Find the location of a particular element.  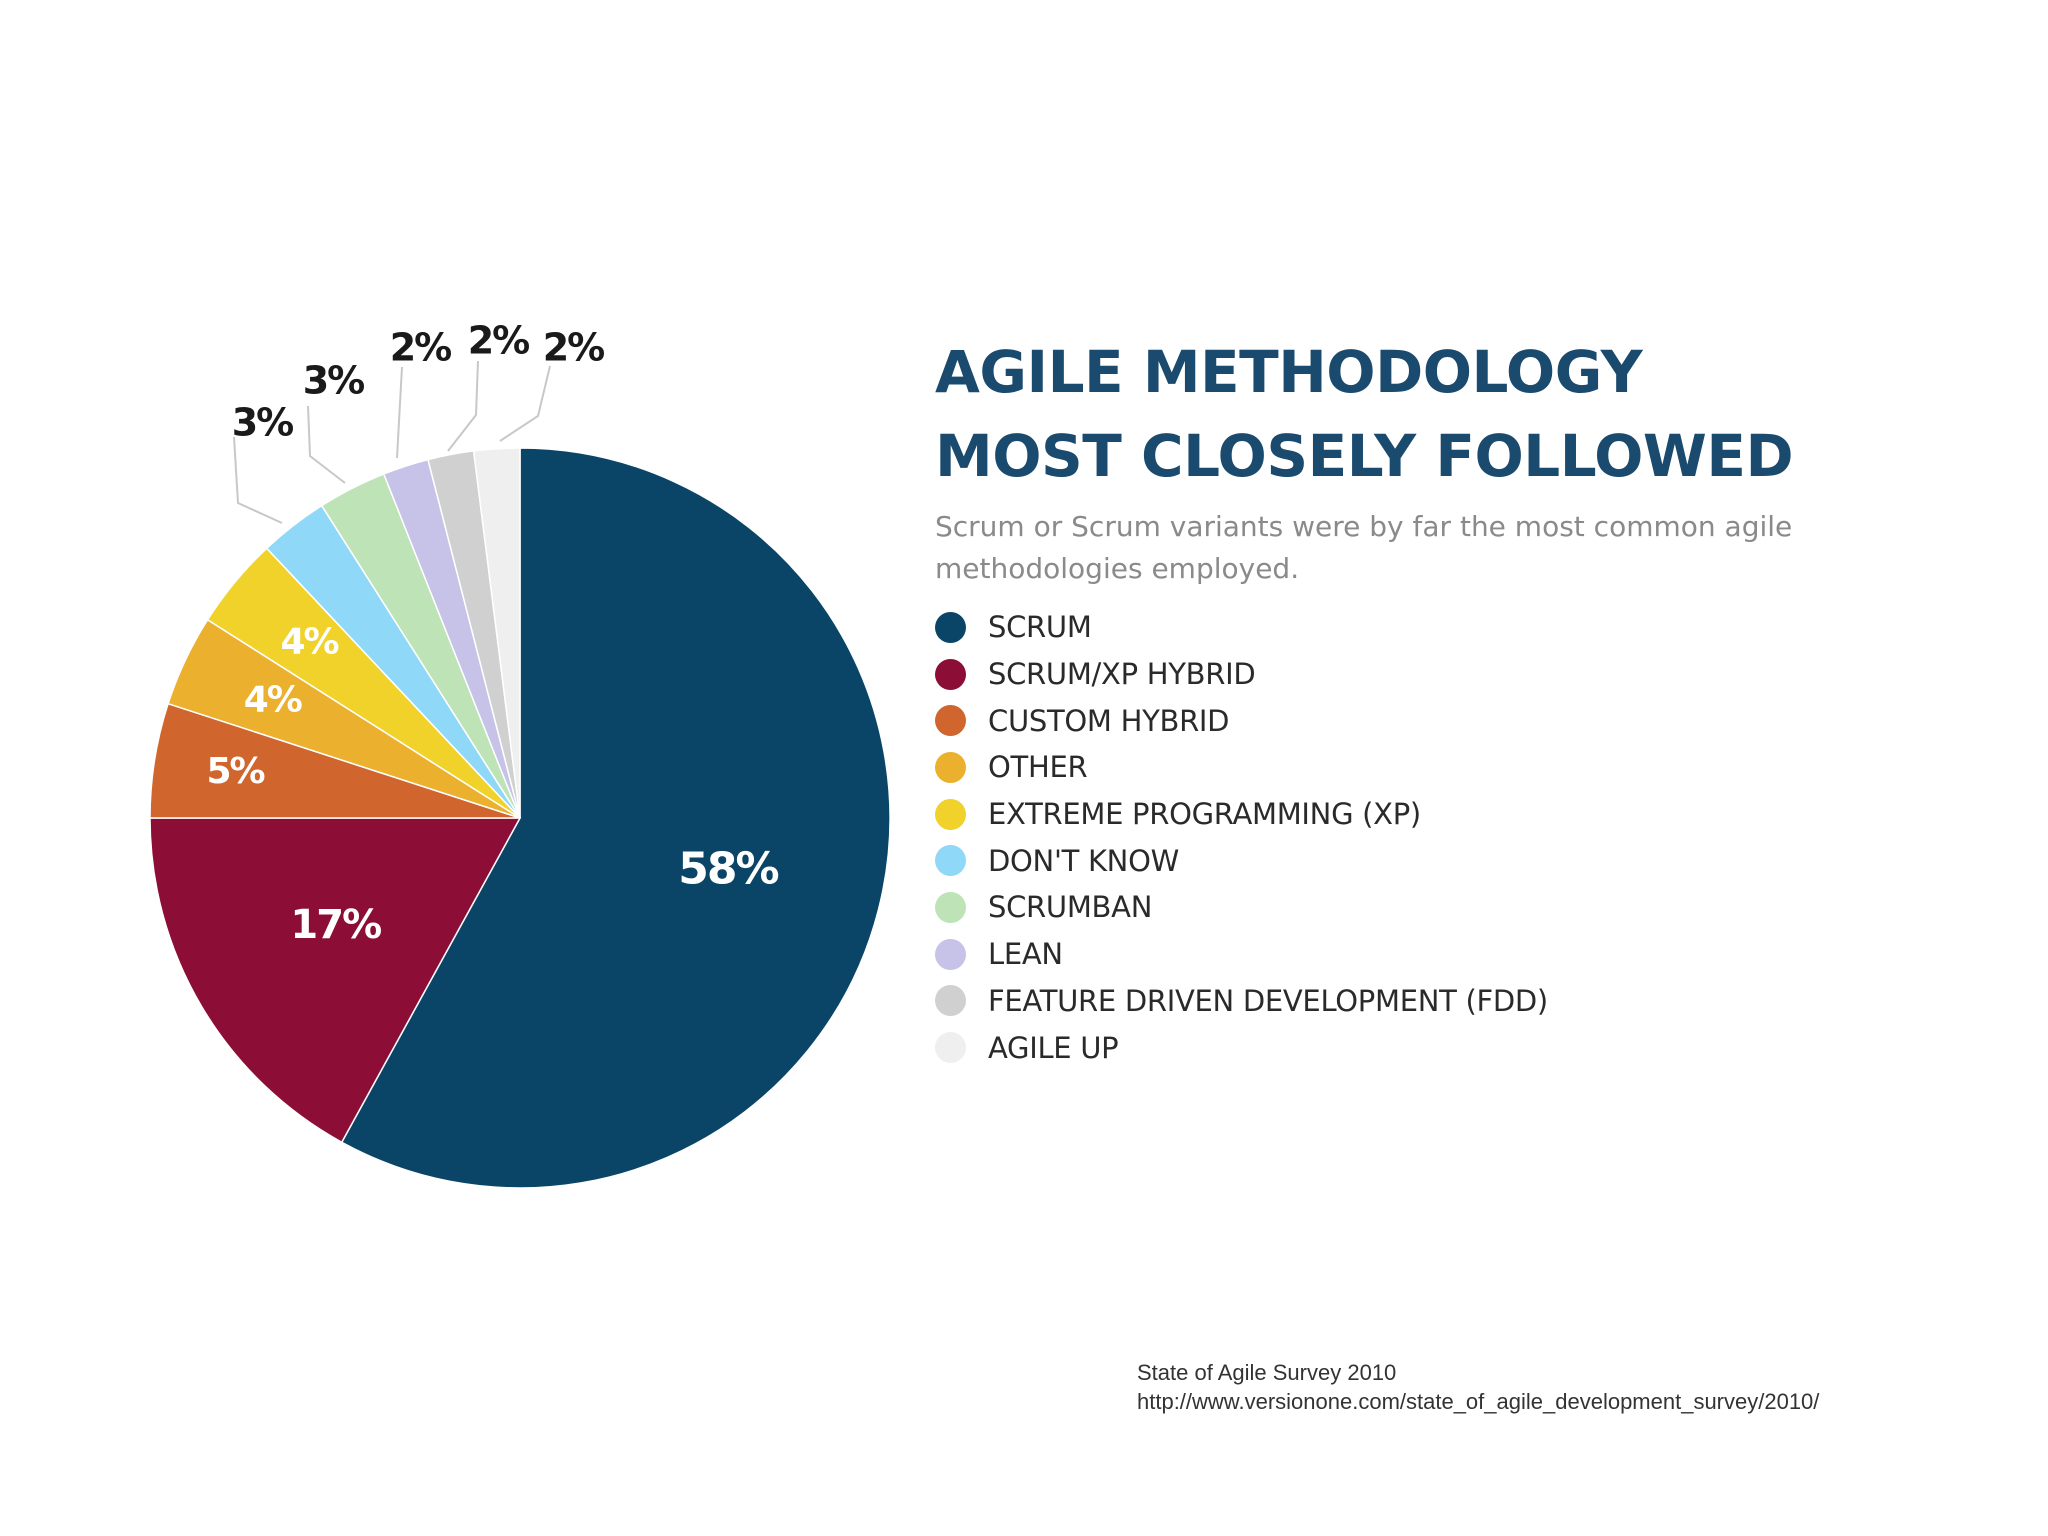

legend-label-custom-hybrid: CUSTOM HYBRID is located at coordinates (1109, 720).